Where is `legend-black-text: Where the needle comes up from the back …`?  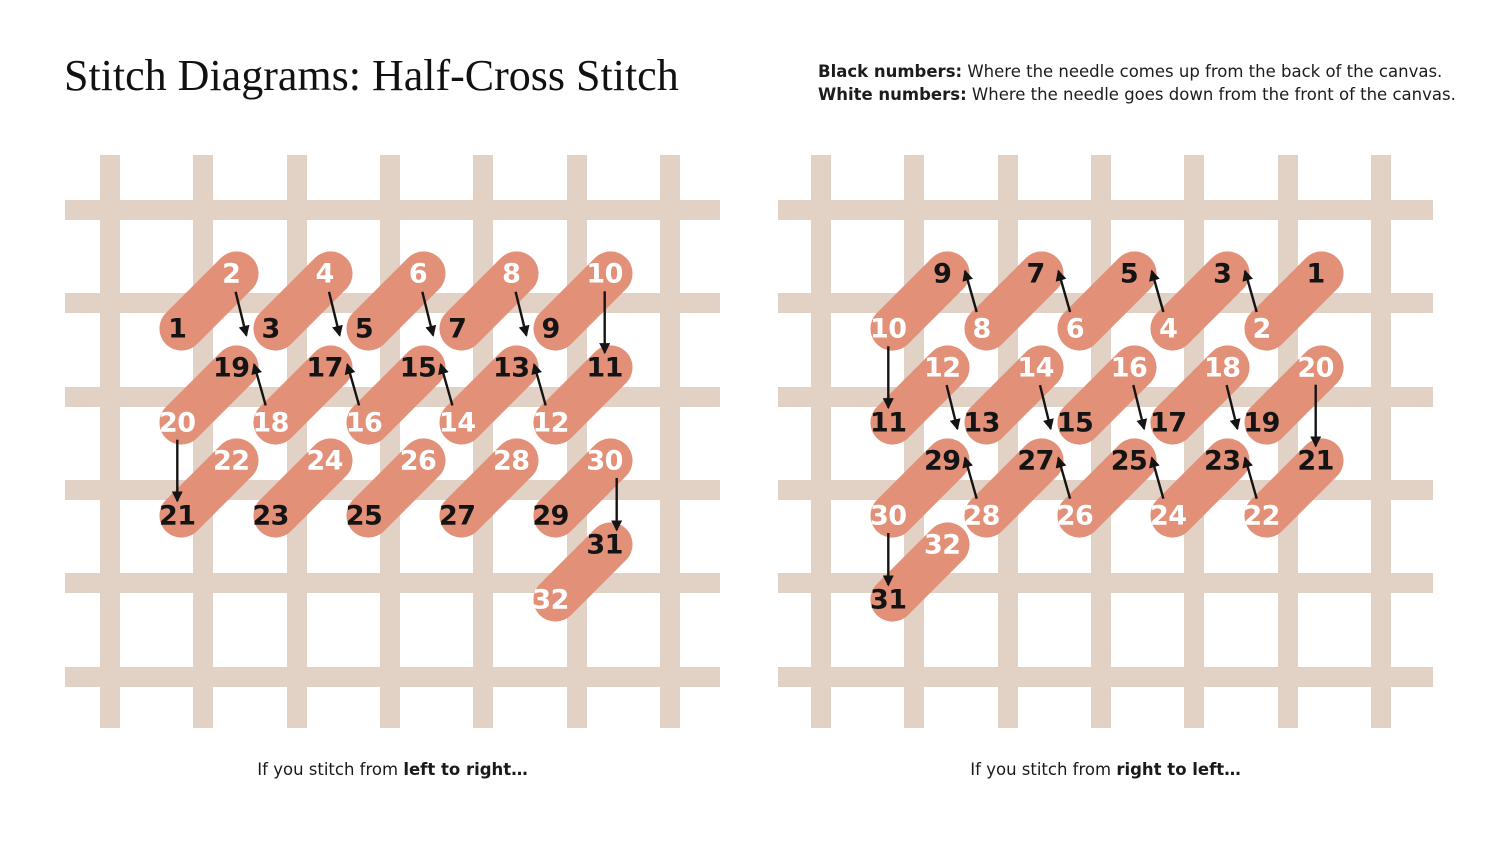 legend-black-text: Where the needle comes up from the back … is located at coordinates (1202, 71).